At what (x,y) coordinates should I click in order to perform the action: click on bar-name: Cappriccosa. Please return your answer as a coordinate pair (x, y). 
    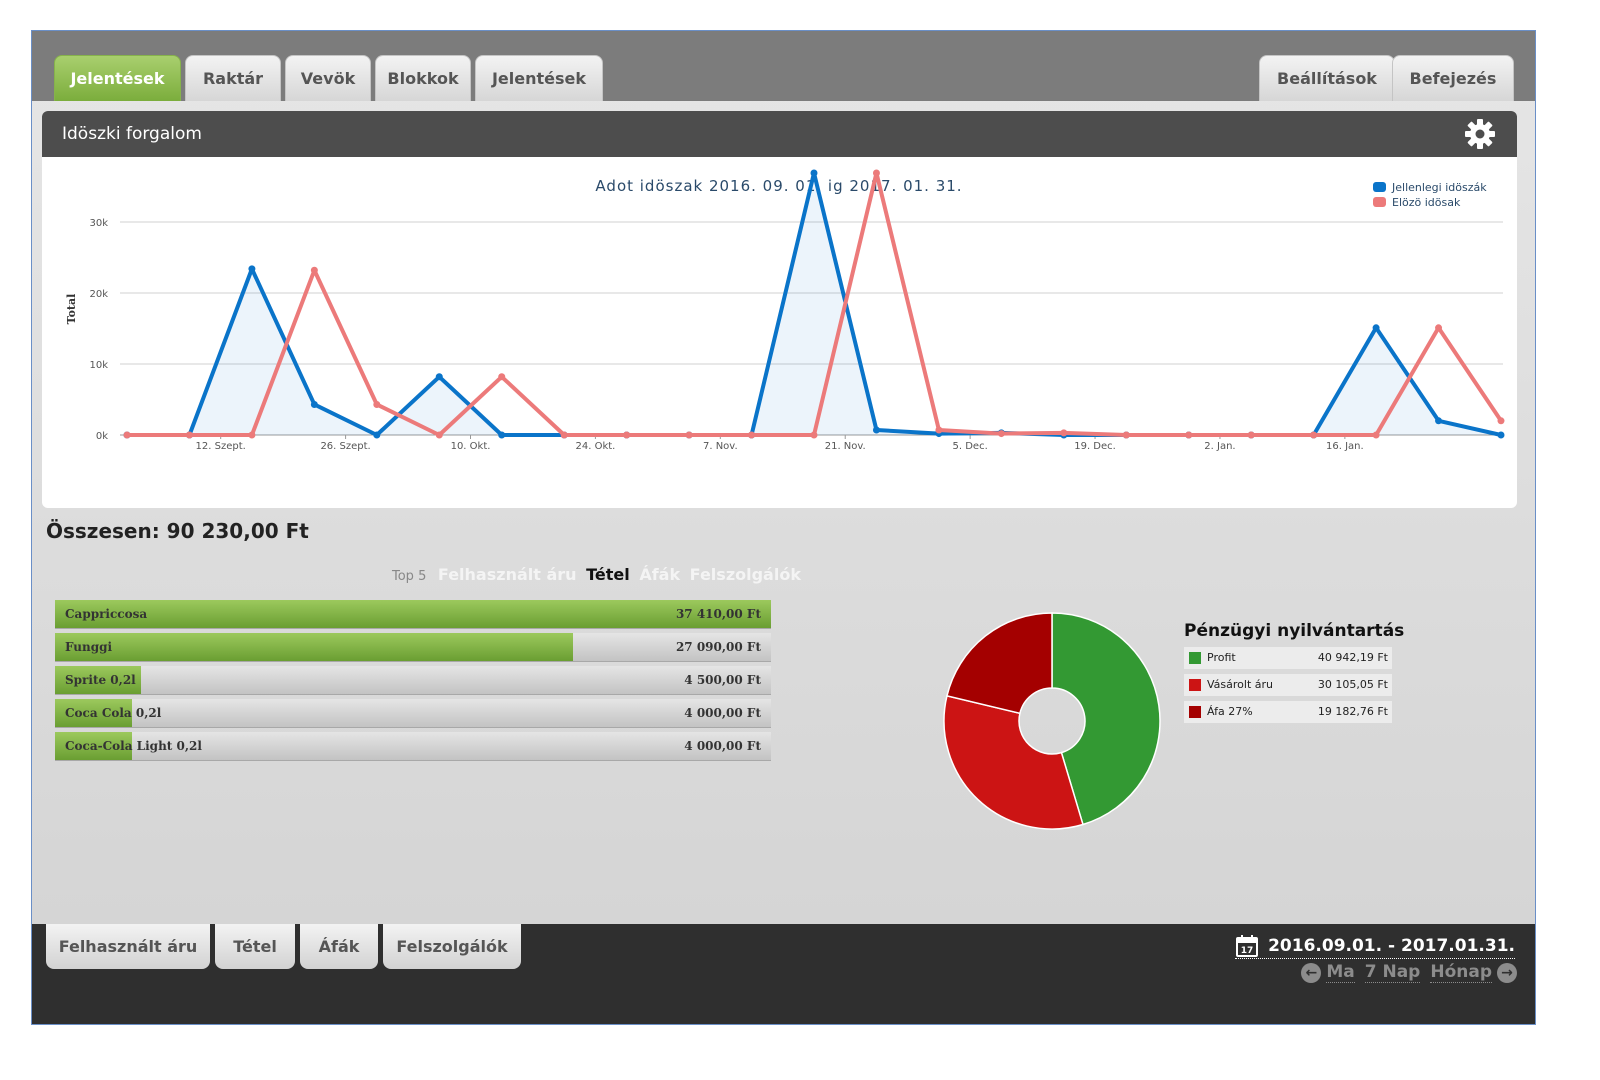
    Looking at the image, I should click on (106, 614).